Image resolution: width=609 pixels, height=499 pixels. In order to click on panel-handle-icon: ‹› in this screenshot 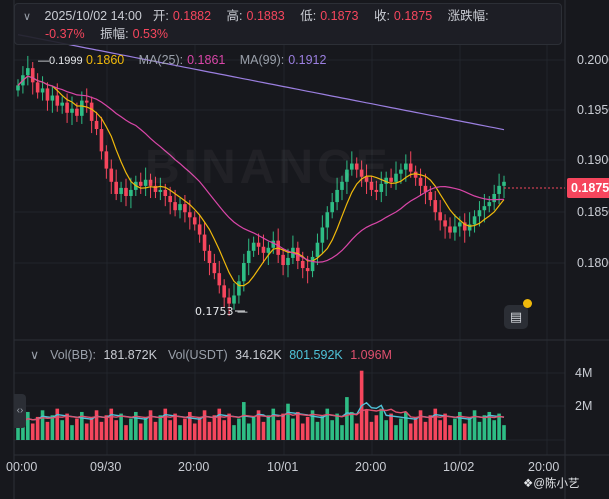, I will do `click(20, 411)`.